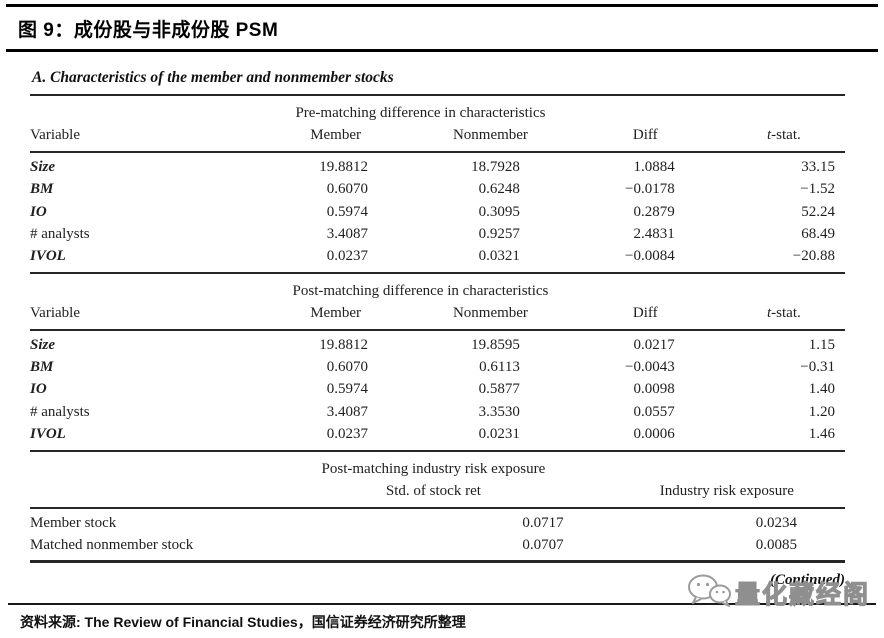 This screenshot has width=884, height=638. I want to click on cell-label: Matched nonmember stock, so click(112, 544).